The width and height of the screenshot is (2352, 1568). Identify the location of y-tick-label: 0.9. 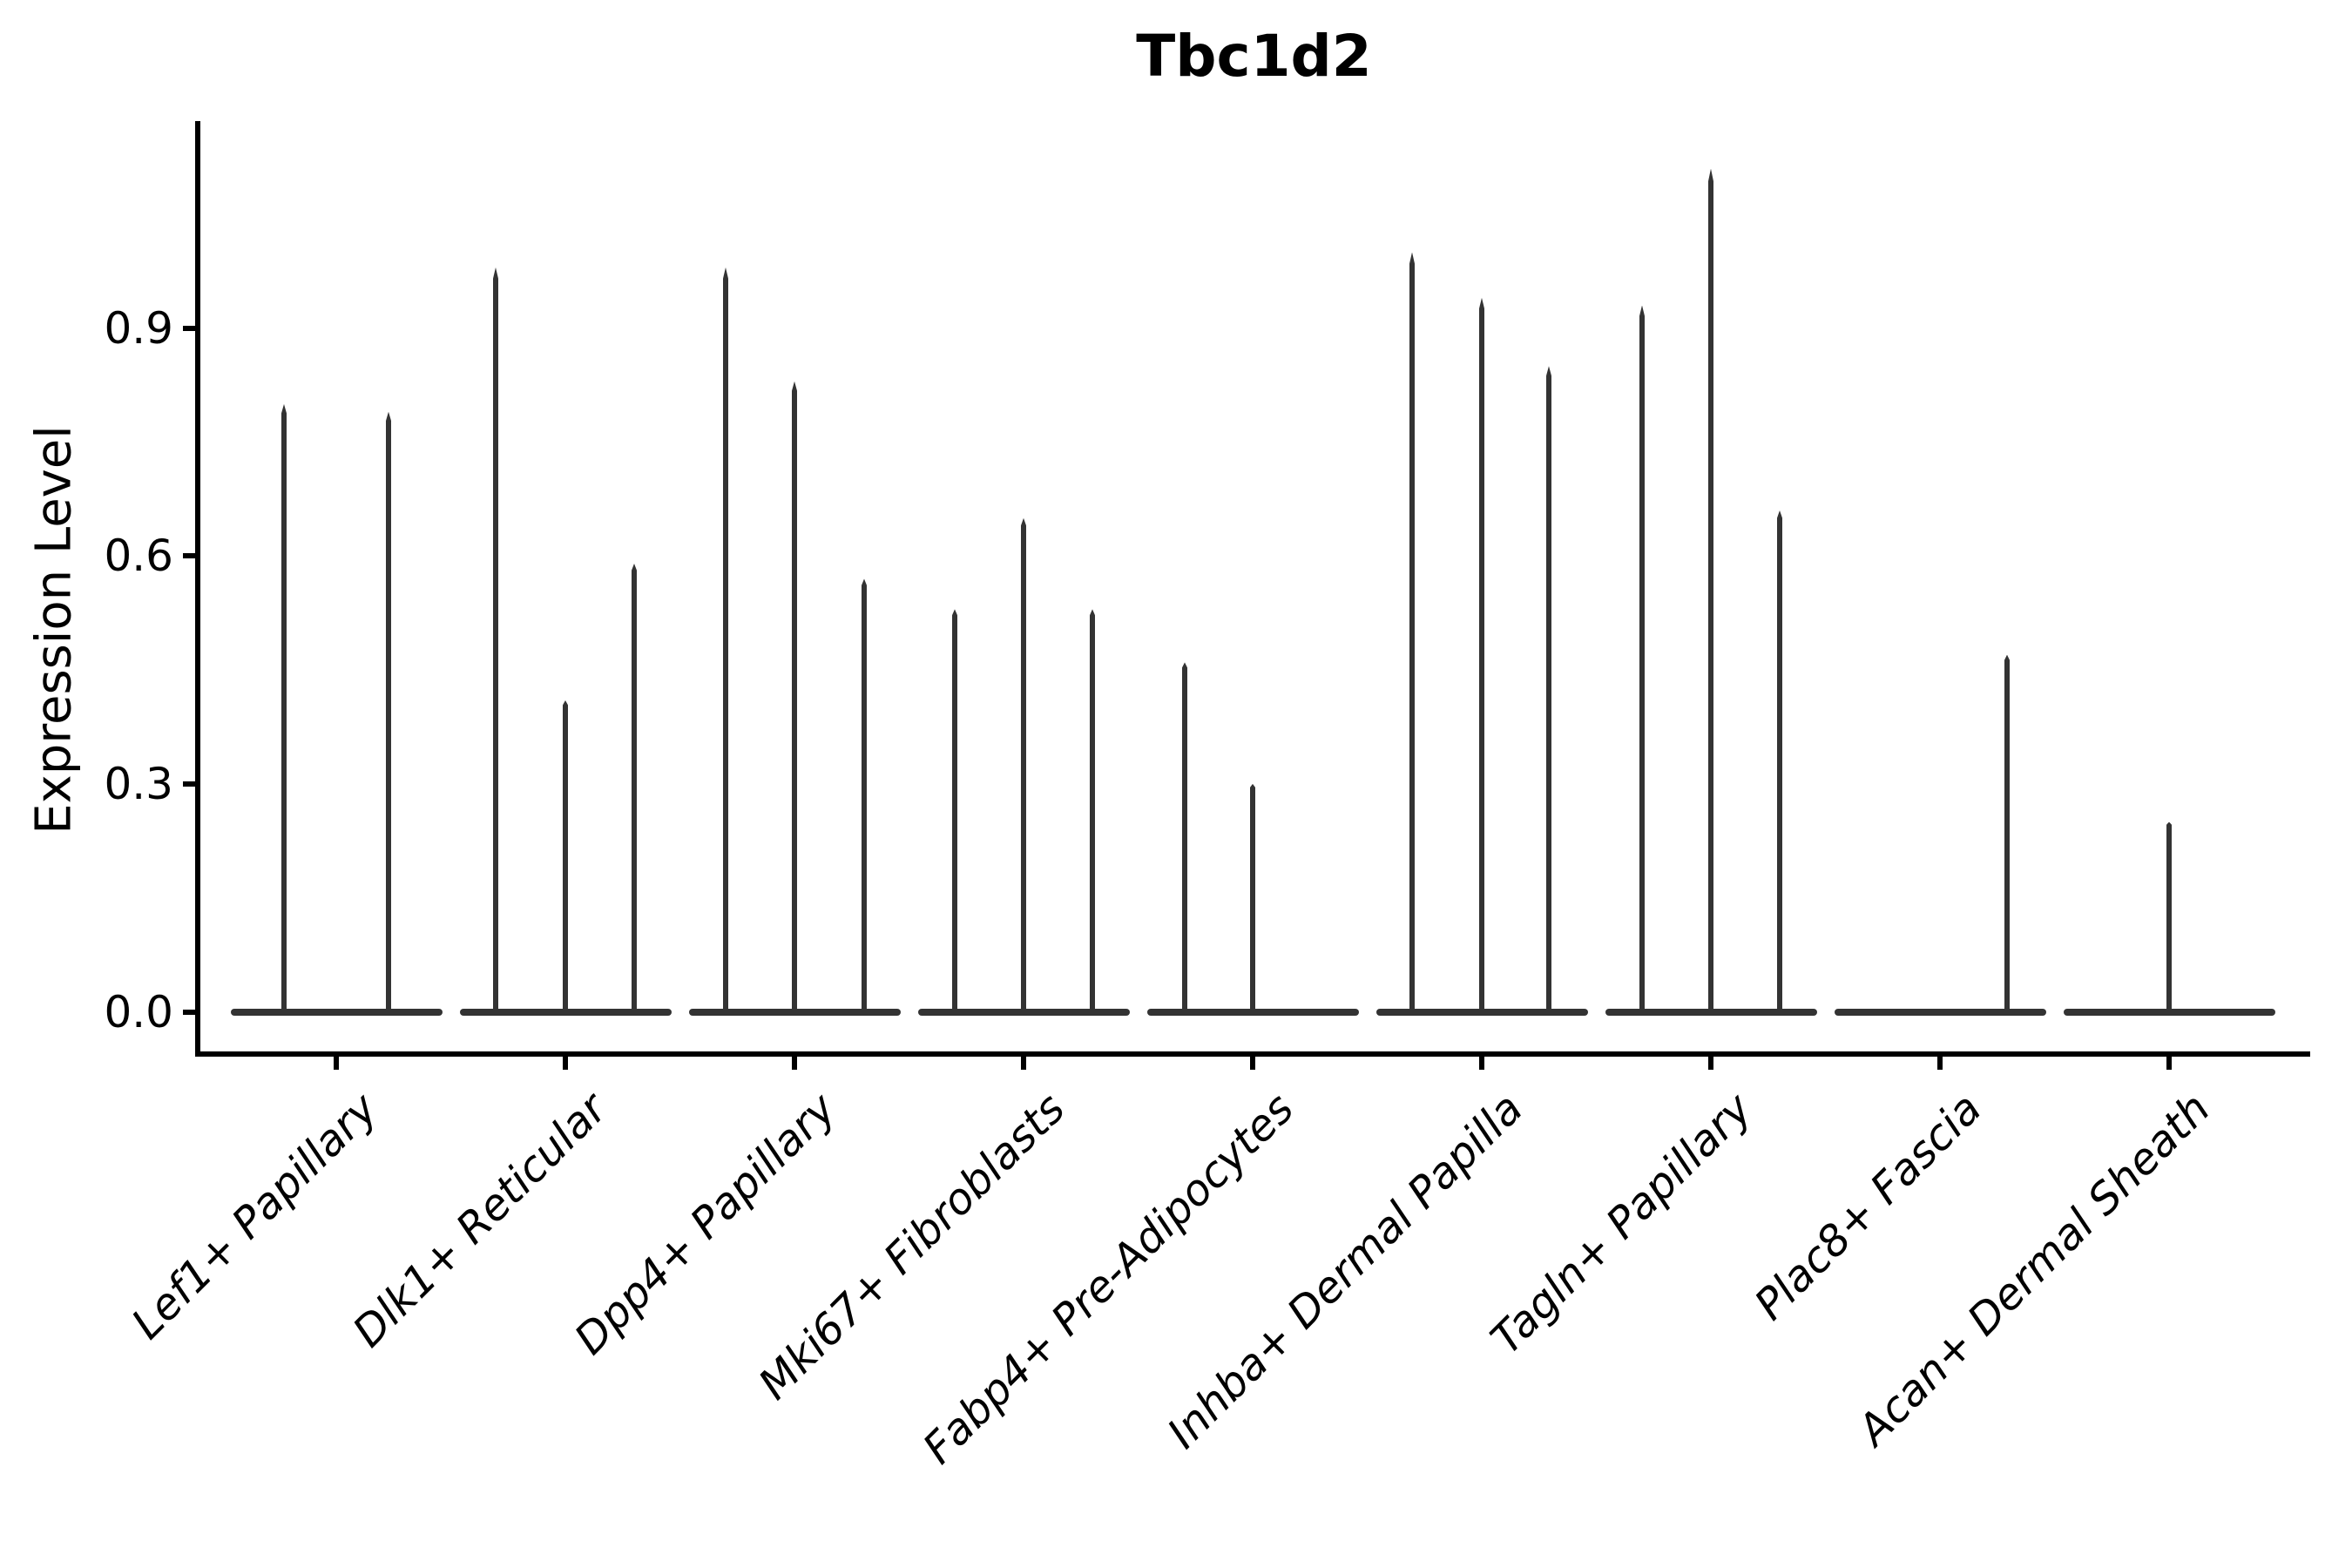
(138, 328).